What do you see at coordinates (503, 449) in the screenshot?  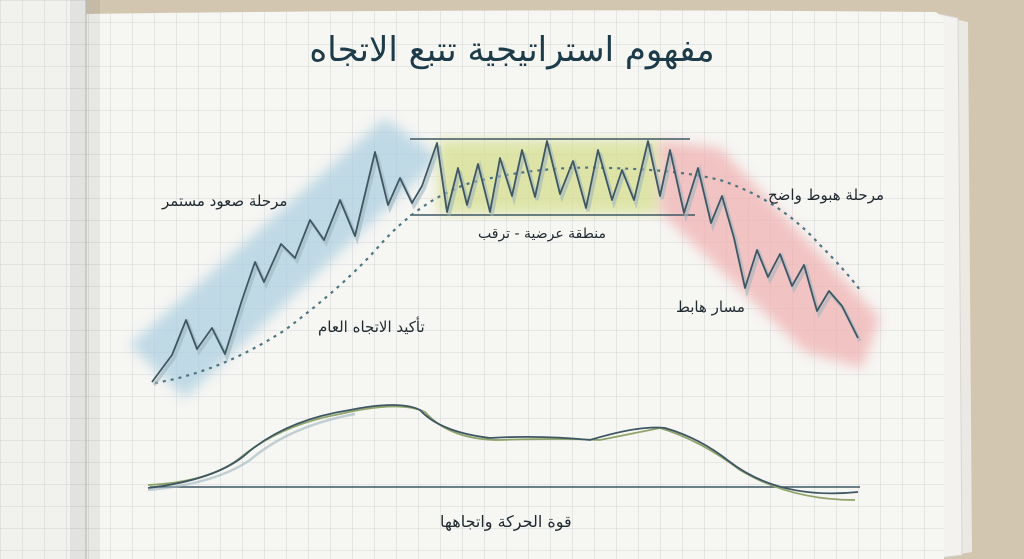 I see `momentum-curve-primary` at bounding box center [503, 449].